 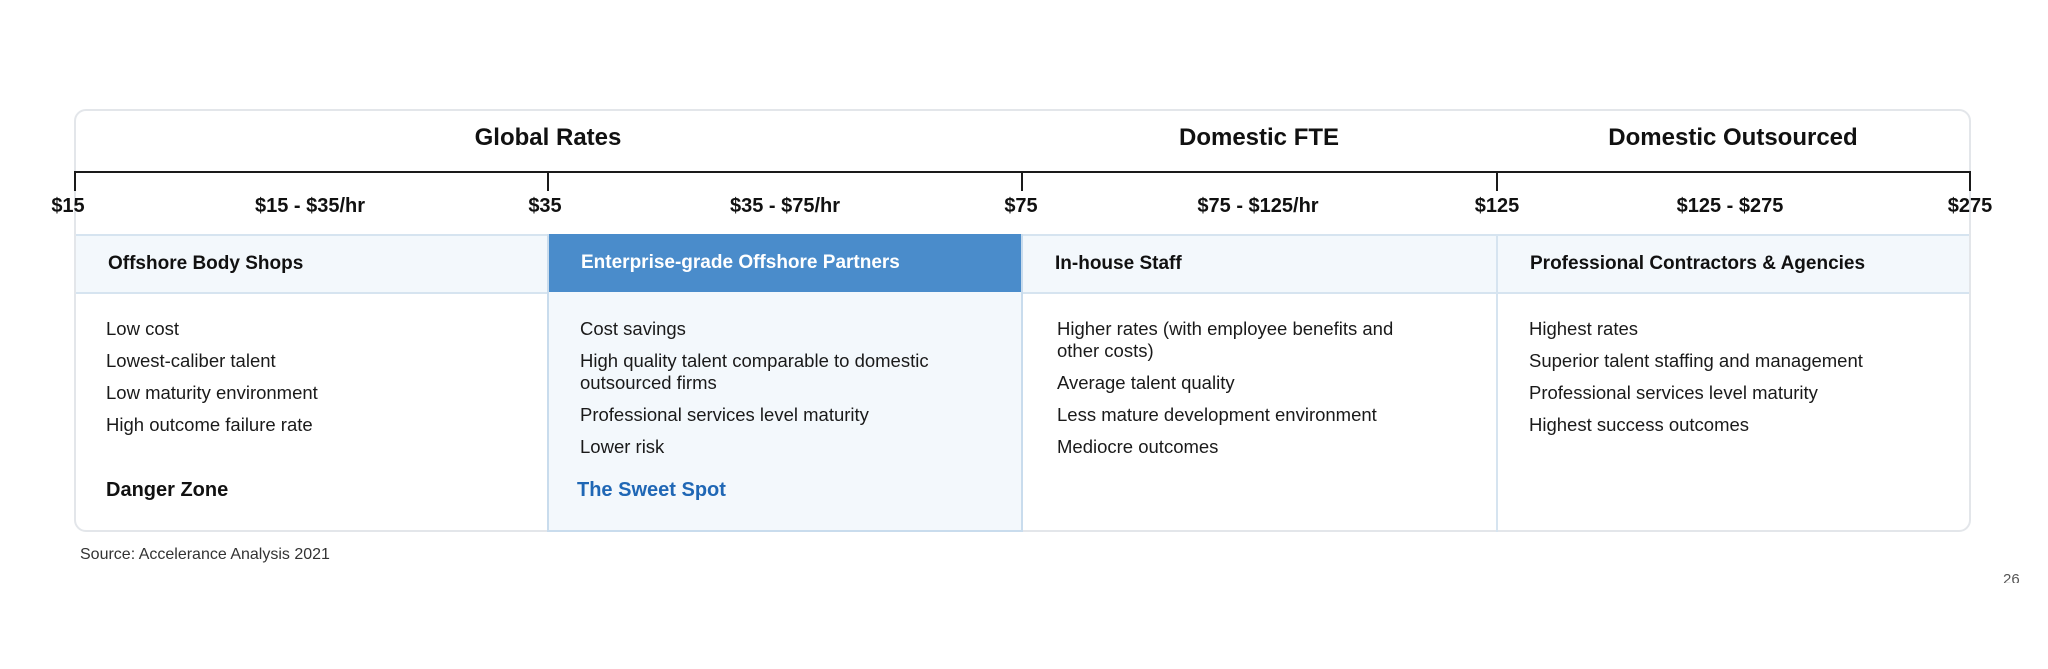 I want to click on list-item: Average talent quality, so click(x=1146, y=382).